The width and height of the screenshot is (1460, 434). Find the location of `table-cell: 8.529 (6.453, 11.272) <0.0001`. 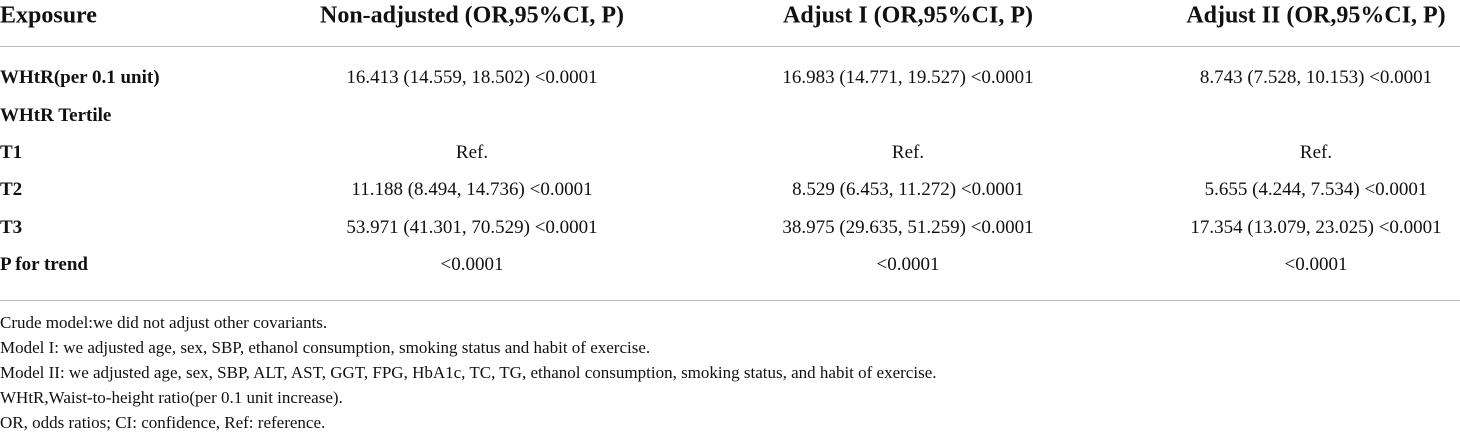

table-cell: 8.529 (6.453, 11.272) <0.0001 is located at coordinates (908, 189).